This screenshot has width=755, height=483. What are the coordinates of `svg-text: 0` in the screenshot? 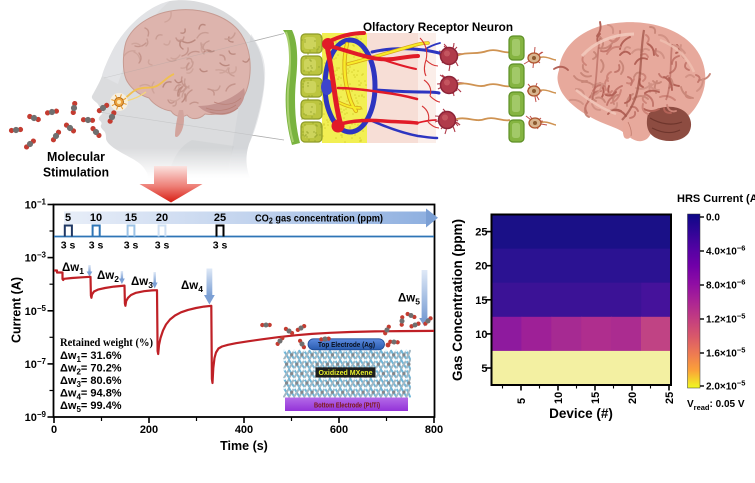 It's located at (54, 430).